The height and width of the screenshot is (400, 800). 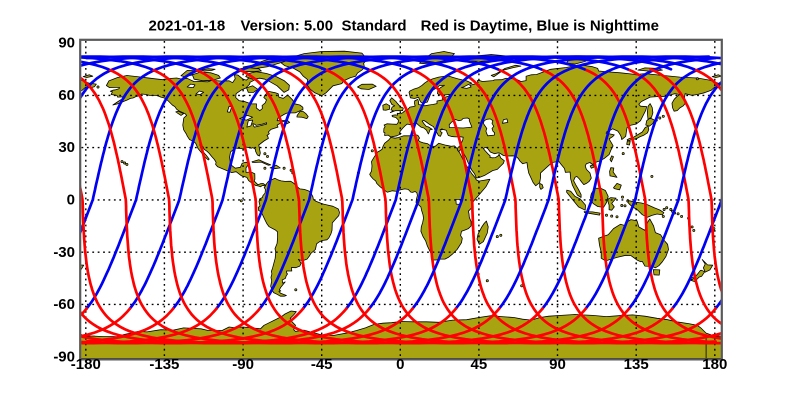 What do you see at coordinates (64, 252) in the screenshot?
I see `svg-text: -30` at bounding box center [64, 252].